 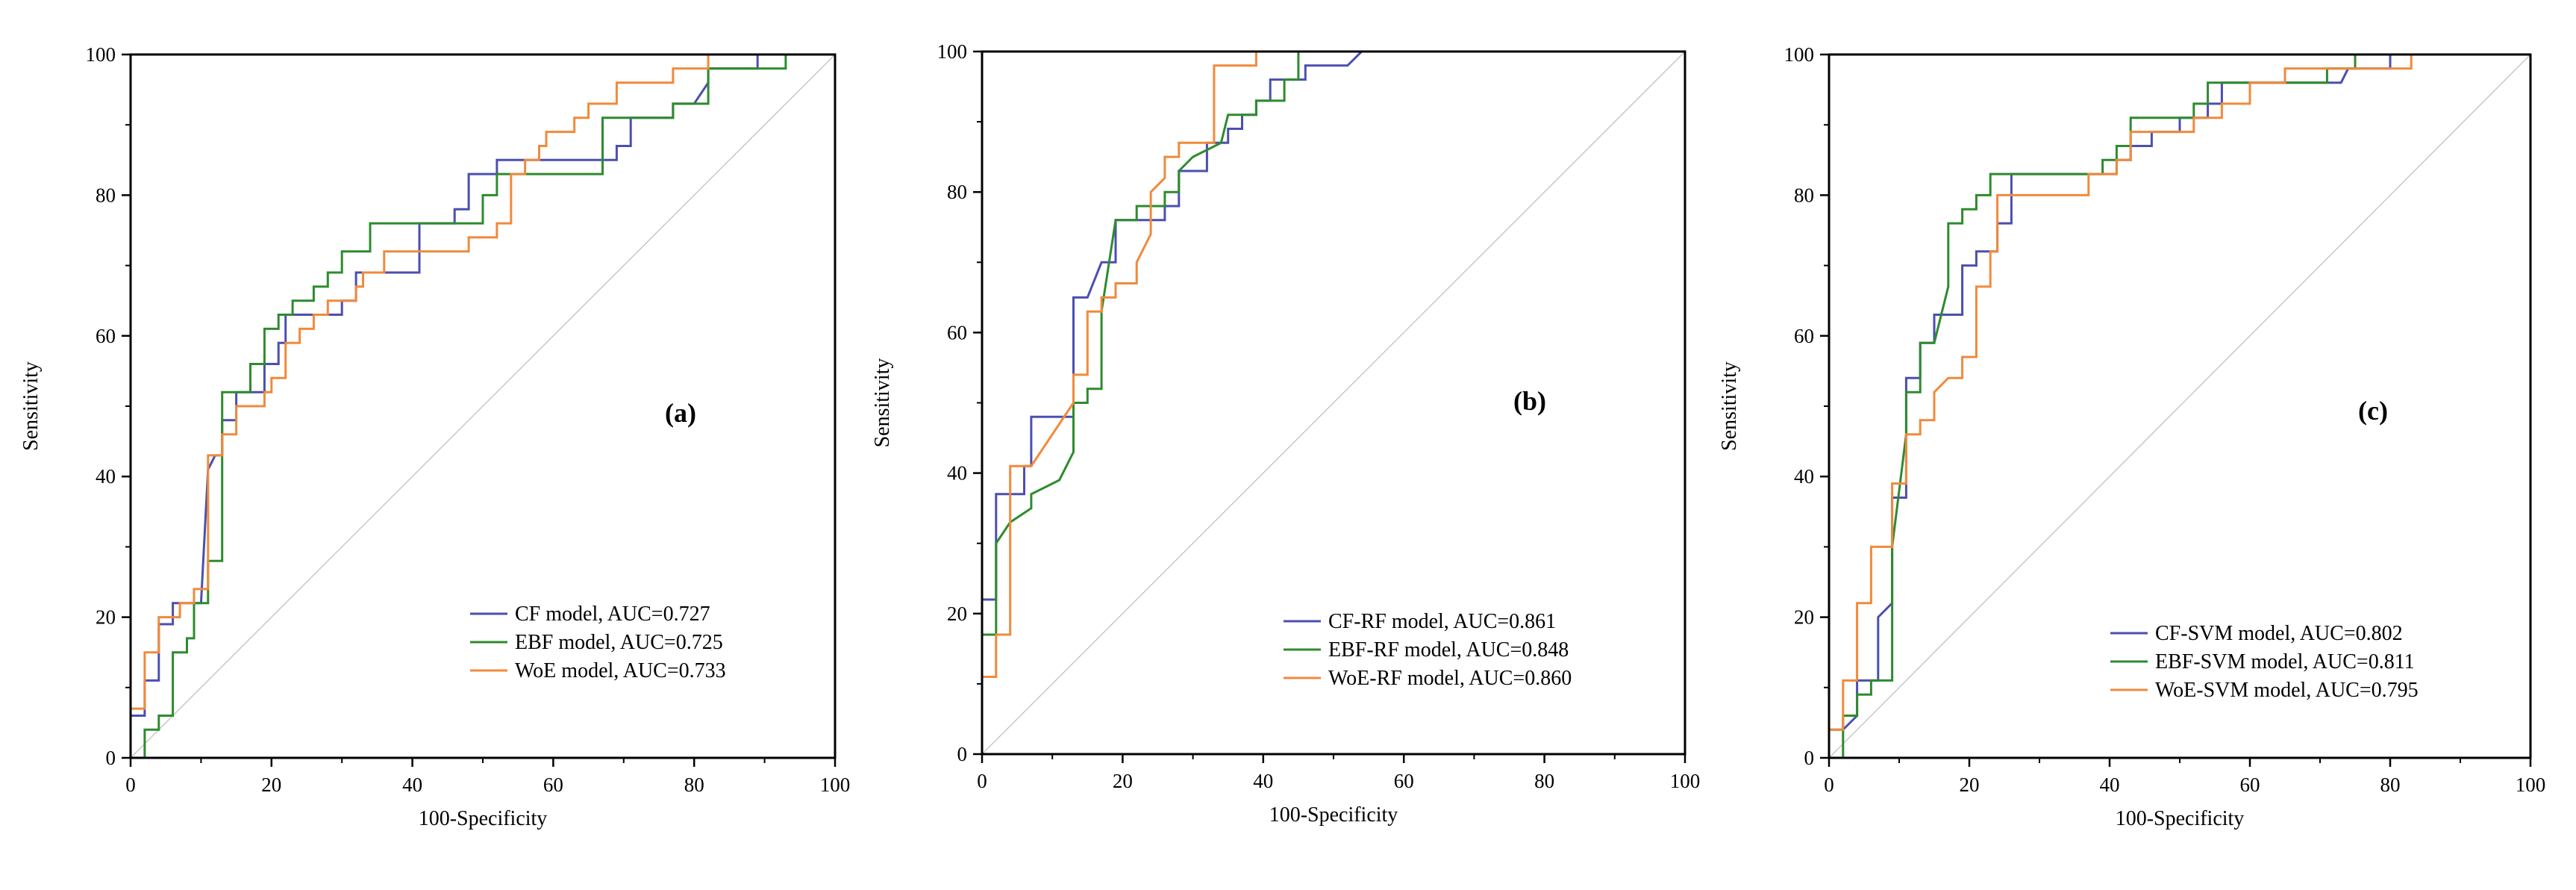 I want to click on legend-entry: WoE model, AUC=0.733, so click(x=620, y=670).